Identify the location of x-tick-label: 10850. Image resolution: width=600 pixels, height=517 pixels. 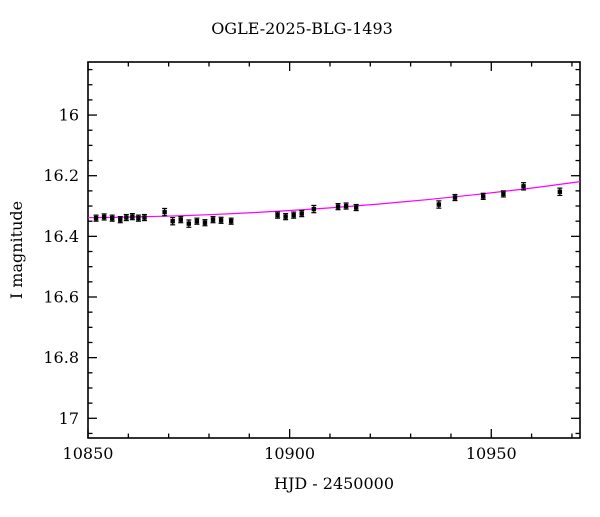
(88, 453).